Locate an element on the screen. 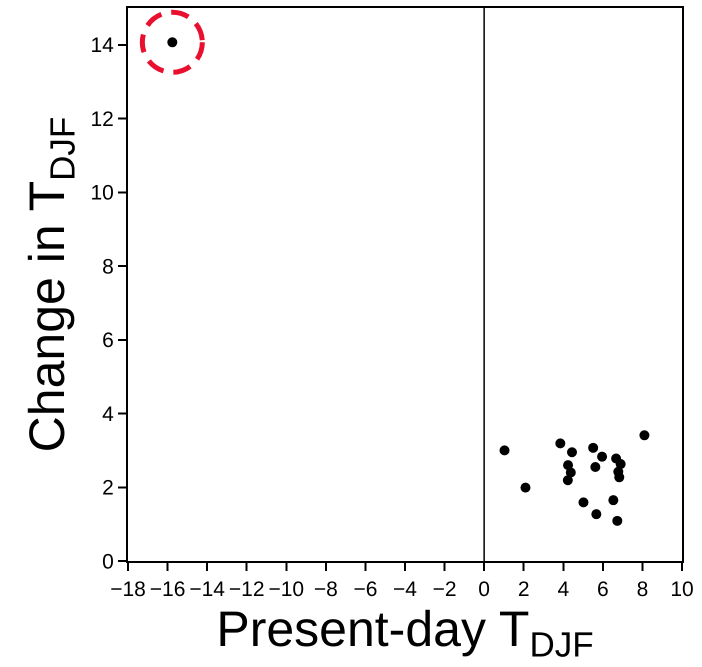 The width and height of the screenshot is (702, 667). x-tick-label: −14 is located at coordinates (207, 590).